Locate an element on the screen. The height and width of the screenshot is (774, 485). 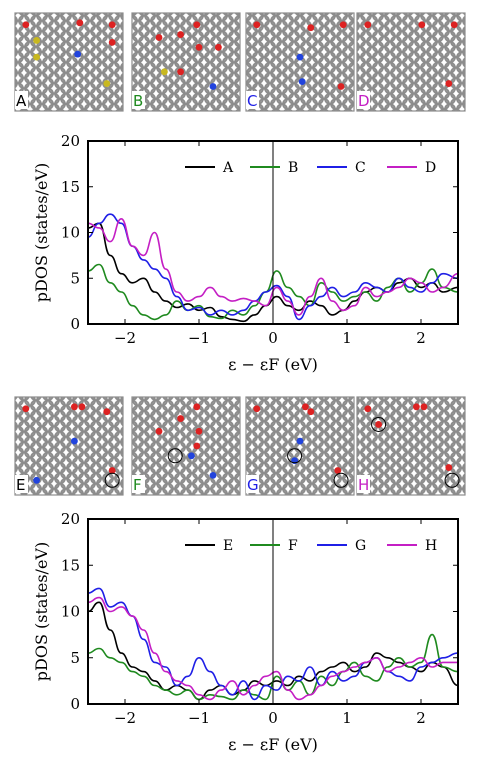
series-line-C is located at coordinates (273, 267).